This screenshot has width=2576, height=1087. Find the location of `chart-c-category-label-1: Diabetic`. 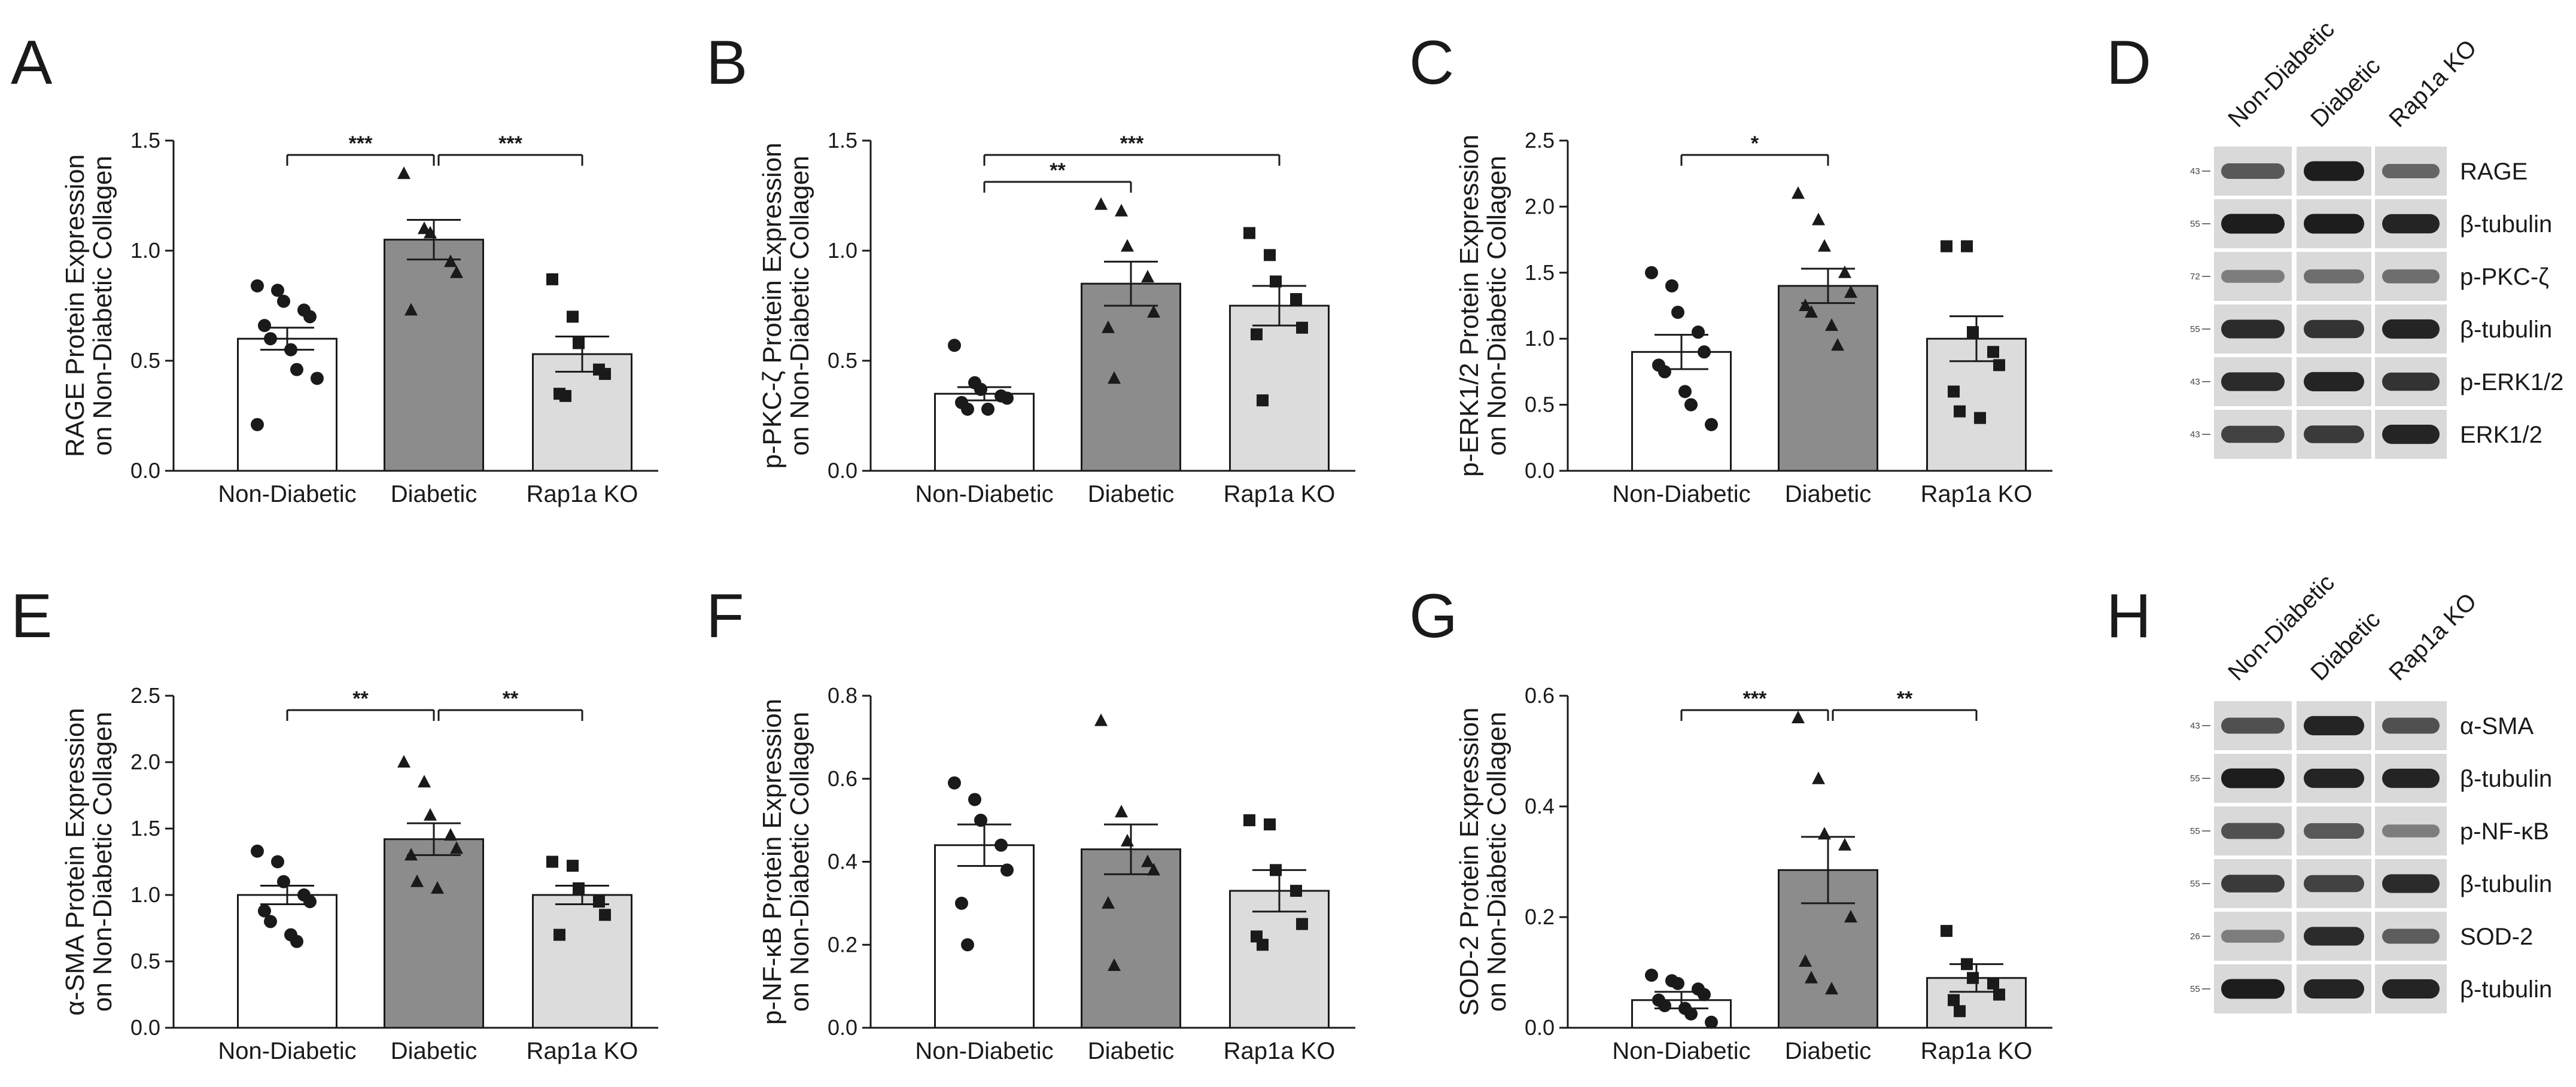

chart-c-category-label-1: Diabetic is located at coordinates (1828, 494).